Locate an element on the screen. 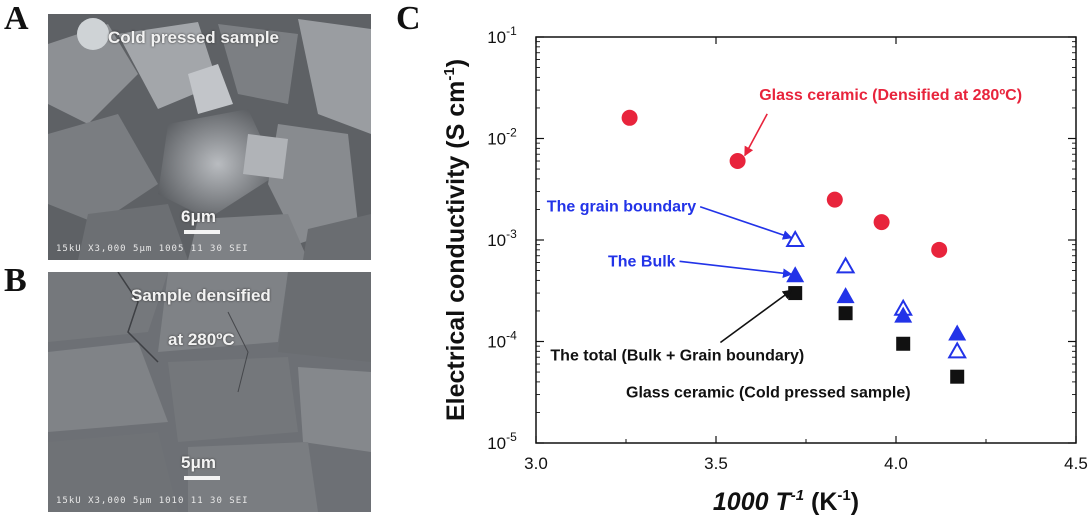 The width and height of the screenshot is (1089, 527). annotation-label: The Bulk is located at coordinates (642, 261).